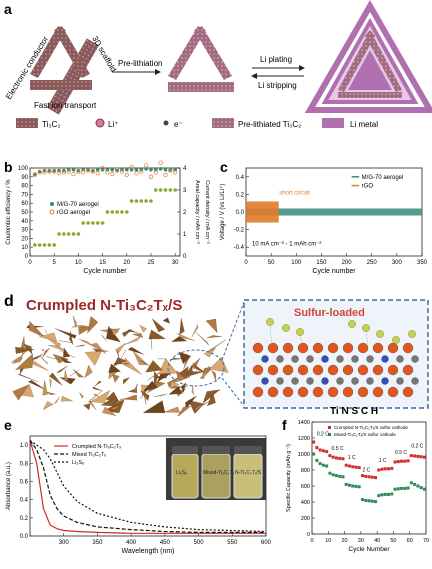 The image size is (432, 569). I want to click on x-tick-label: 25, so click(151, 263).